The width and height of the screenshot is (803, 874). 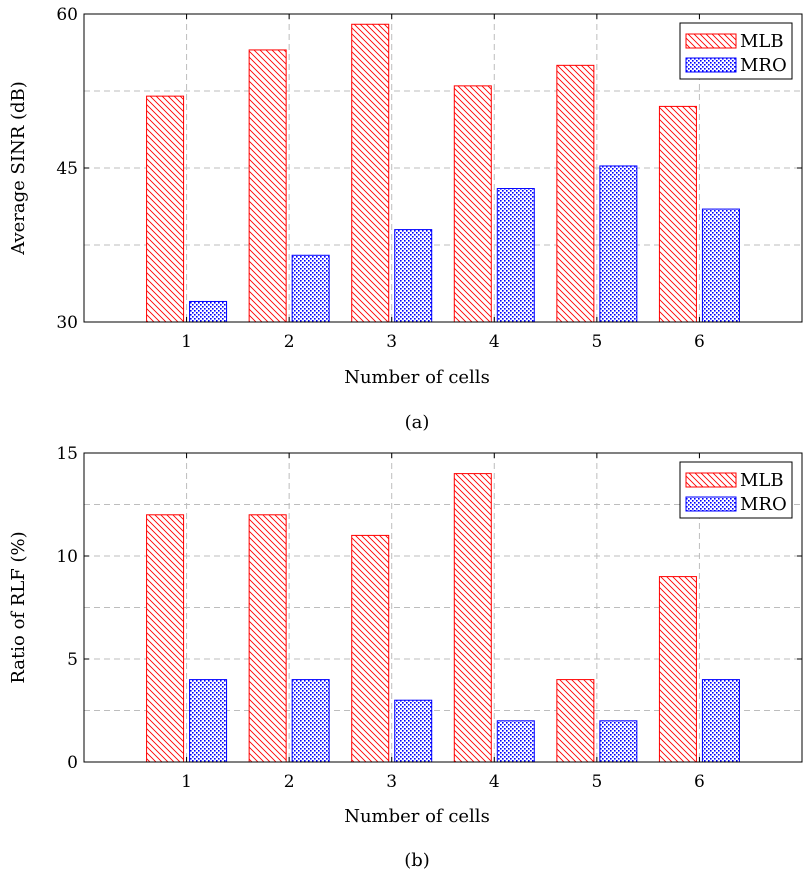 What do you see at coordinates (417, 860) in the screenshot?
I see `caption-b: (b)` at bounding box center [417, 860].